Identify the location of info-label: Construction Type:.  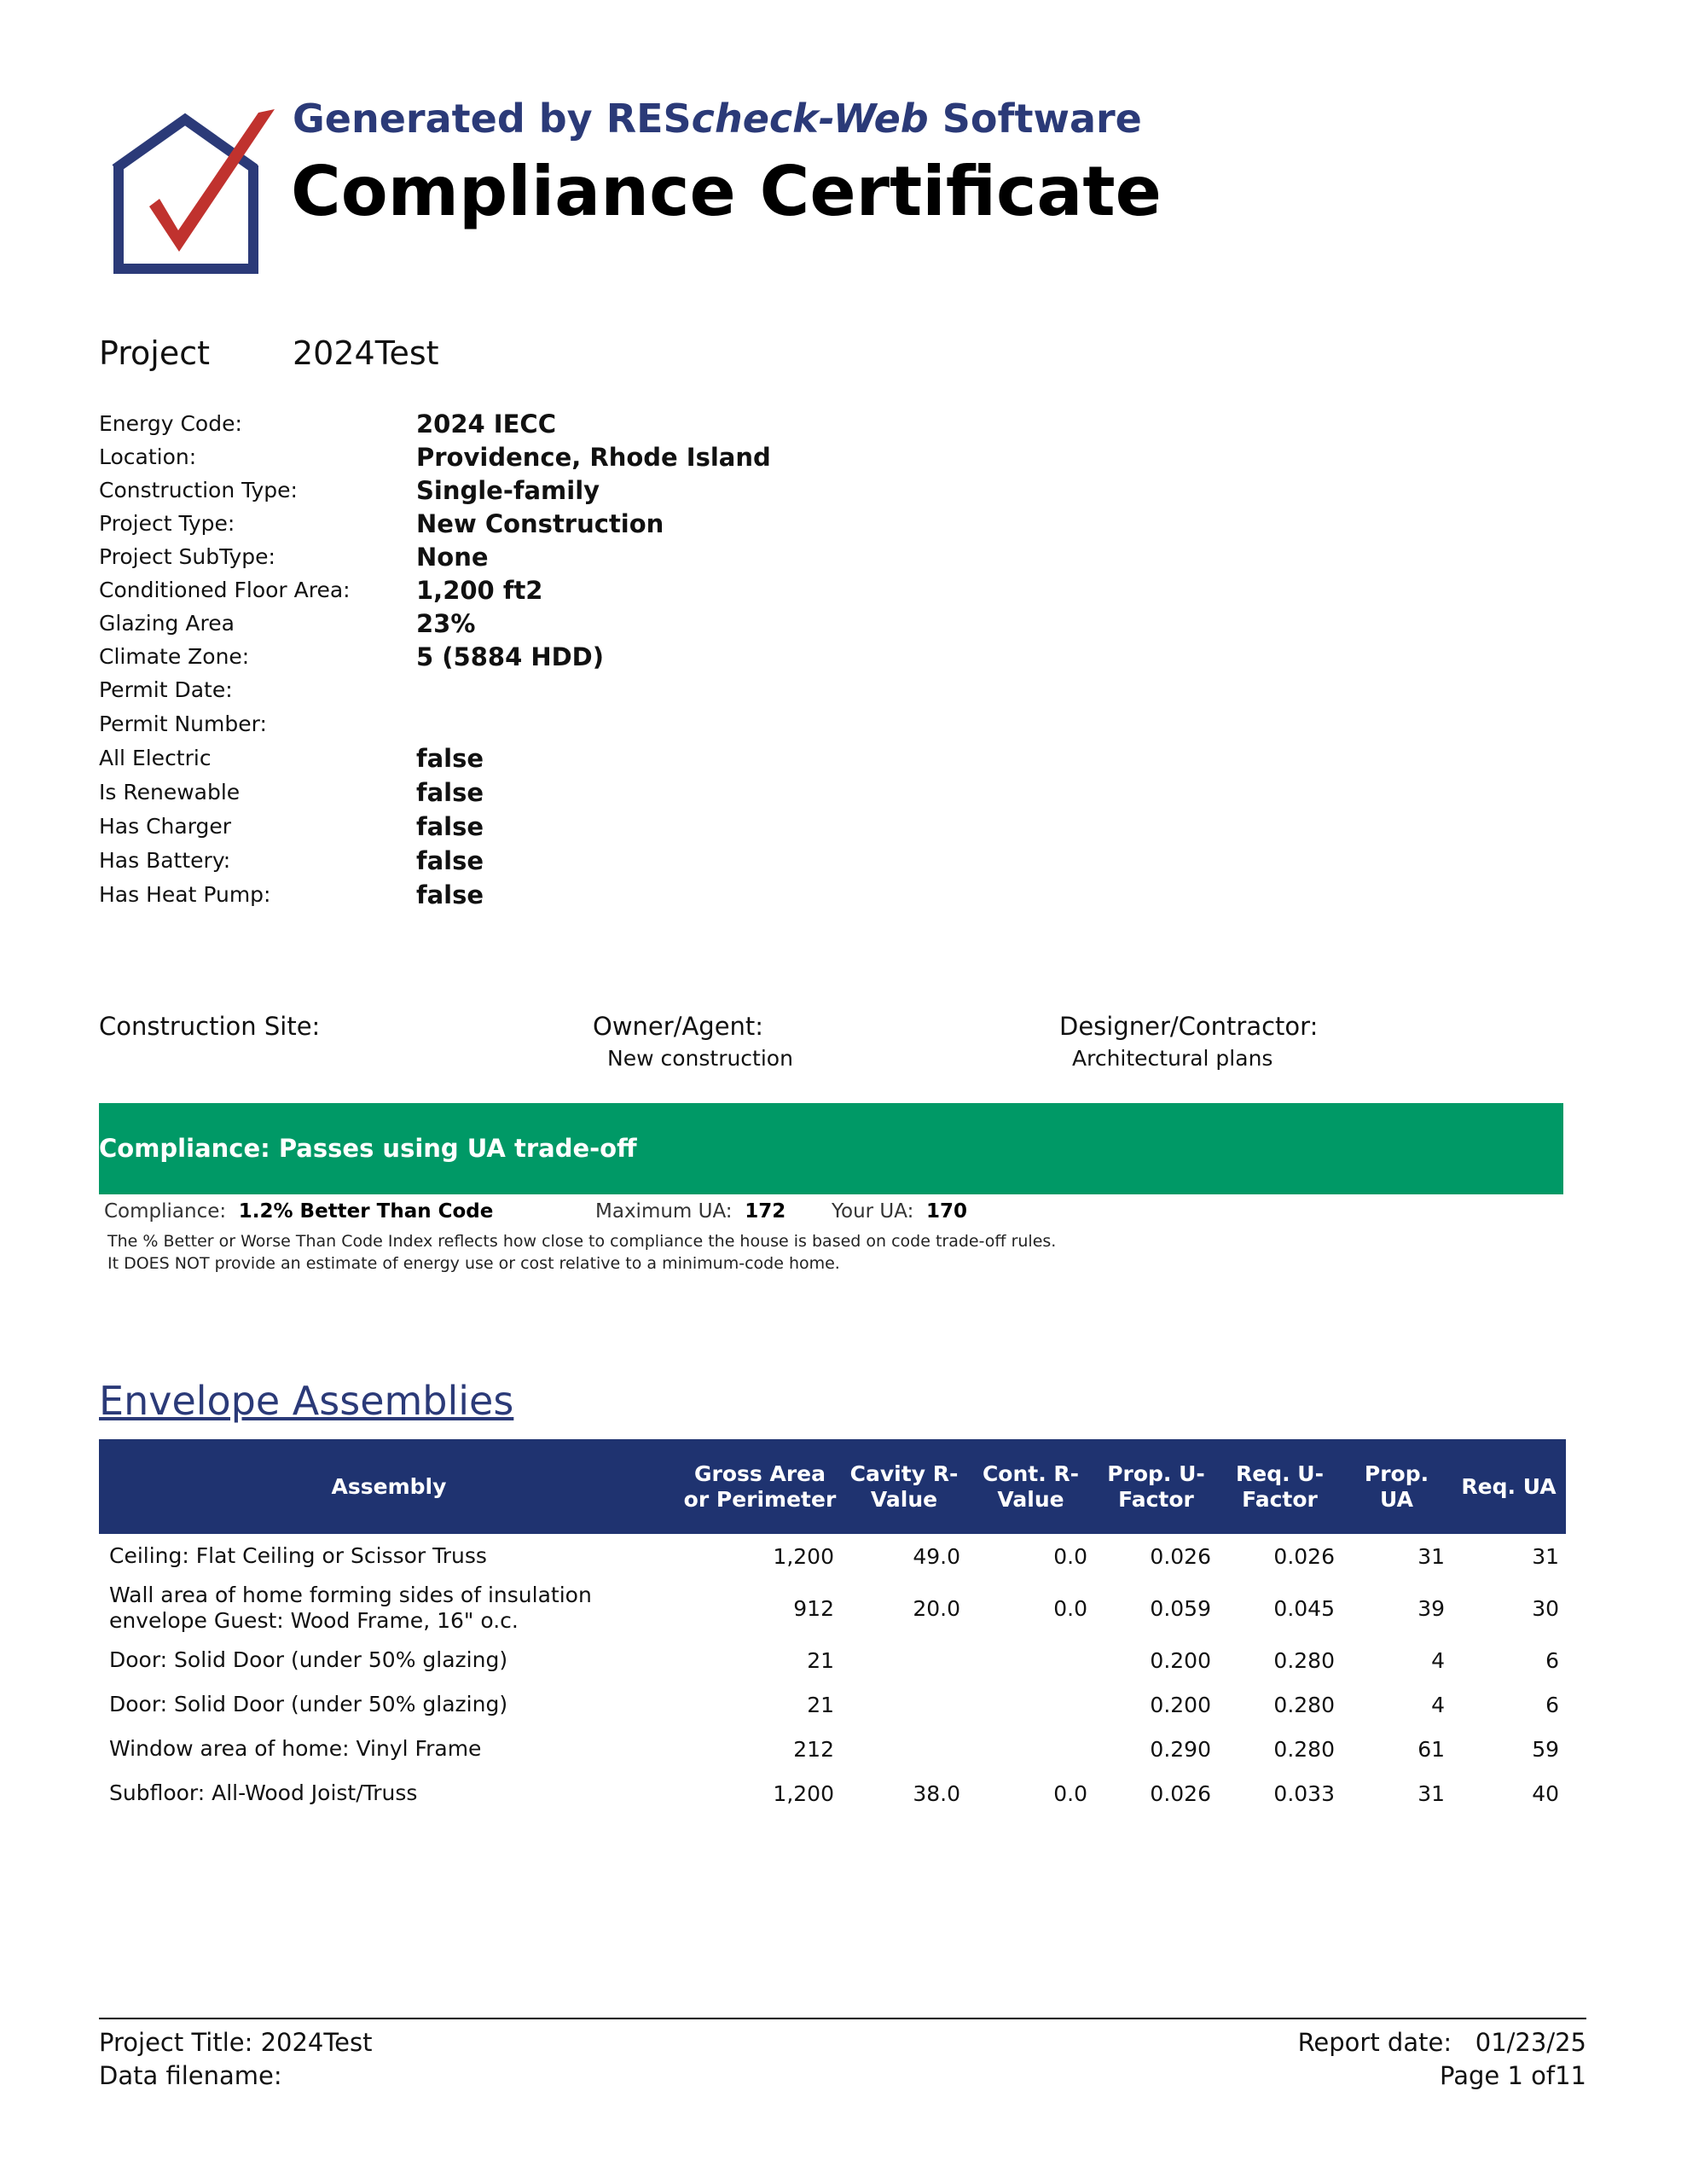
(199, 490).